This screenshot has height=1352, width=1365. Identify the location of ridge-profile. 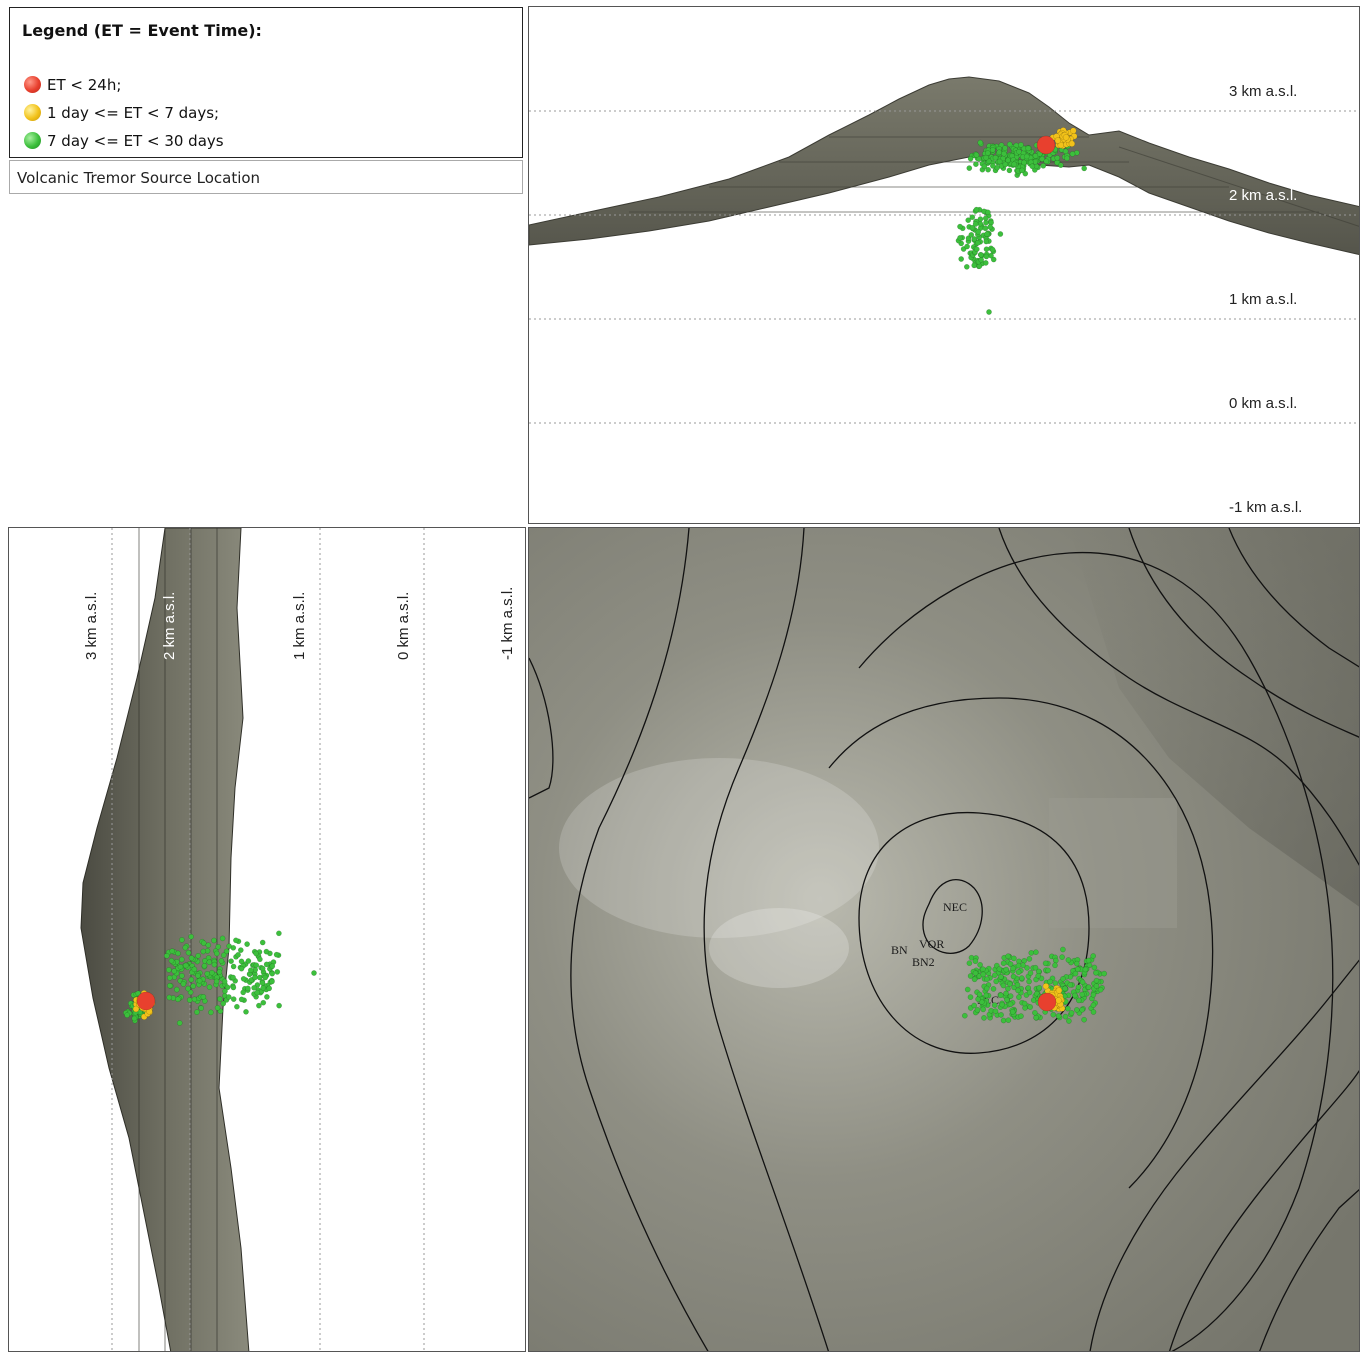
(944, 166).